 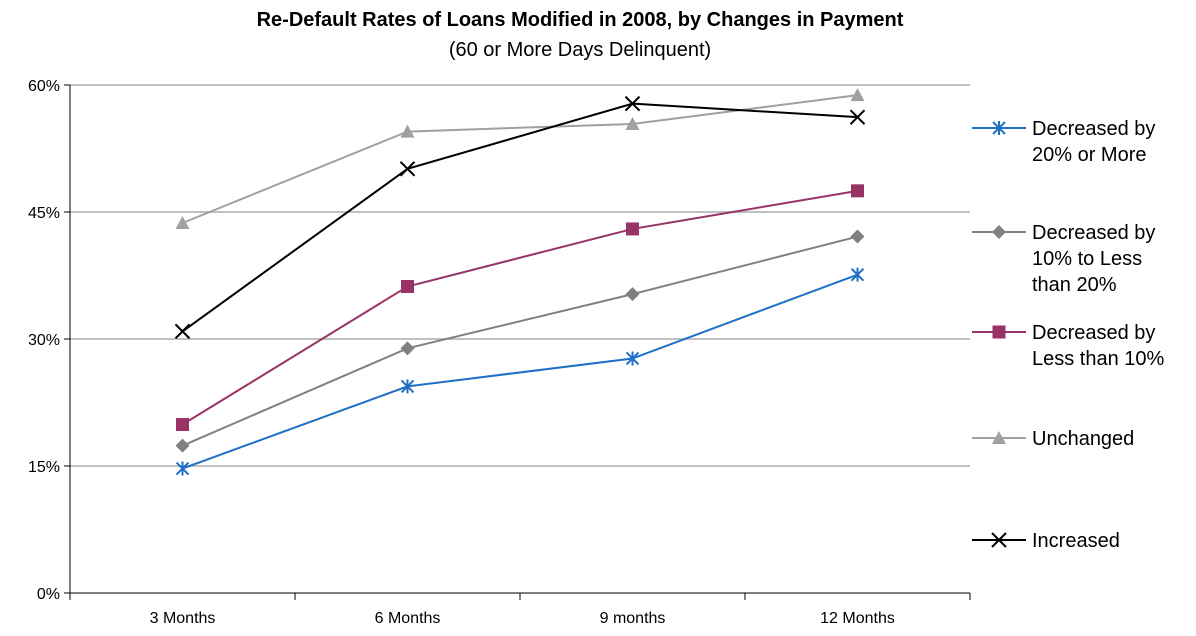 What do you see at coordinates (1087, 259) in the screenshot?
I see `legend-label: 10% to Less` at bounding box center [1087, 259].